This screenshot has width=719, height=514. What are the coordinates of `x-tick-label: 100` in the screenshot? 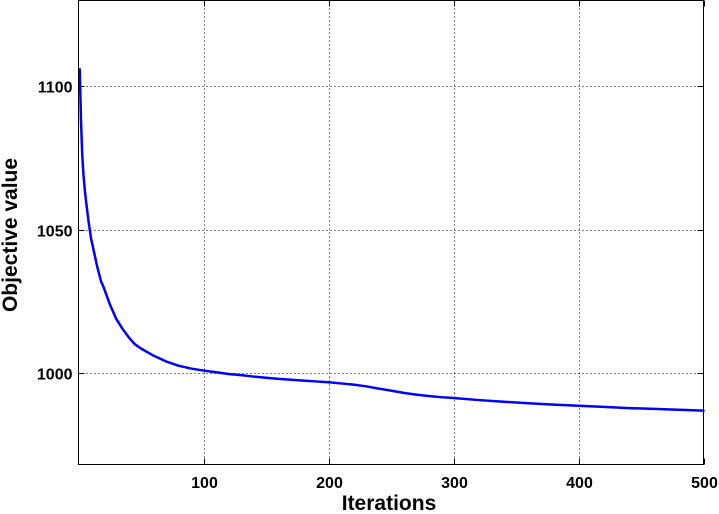 It's located at (204, 483).